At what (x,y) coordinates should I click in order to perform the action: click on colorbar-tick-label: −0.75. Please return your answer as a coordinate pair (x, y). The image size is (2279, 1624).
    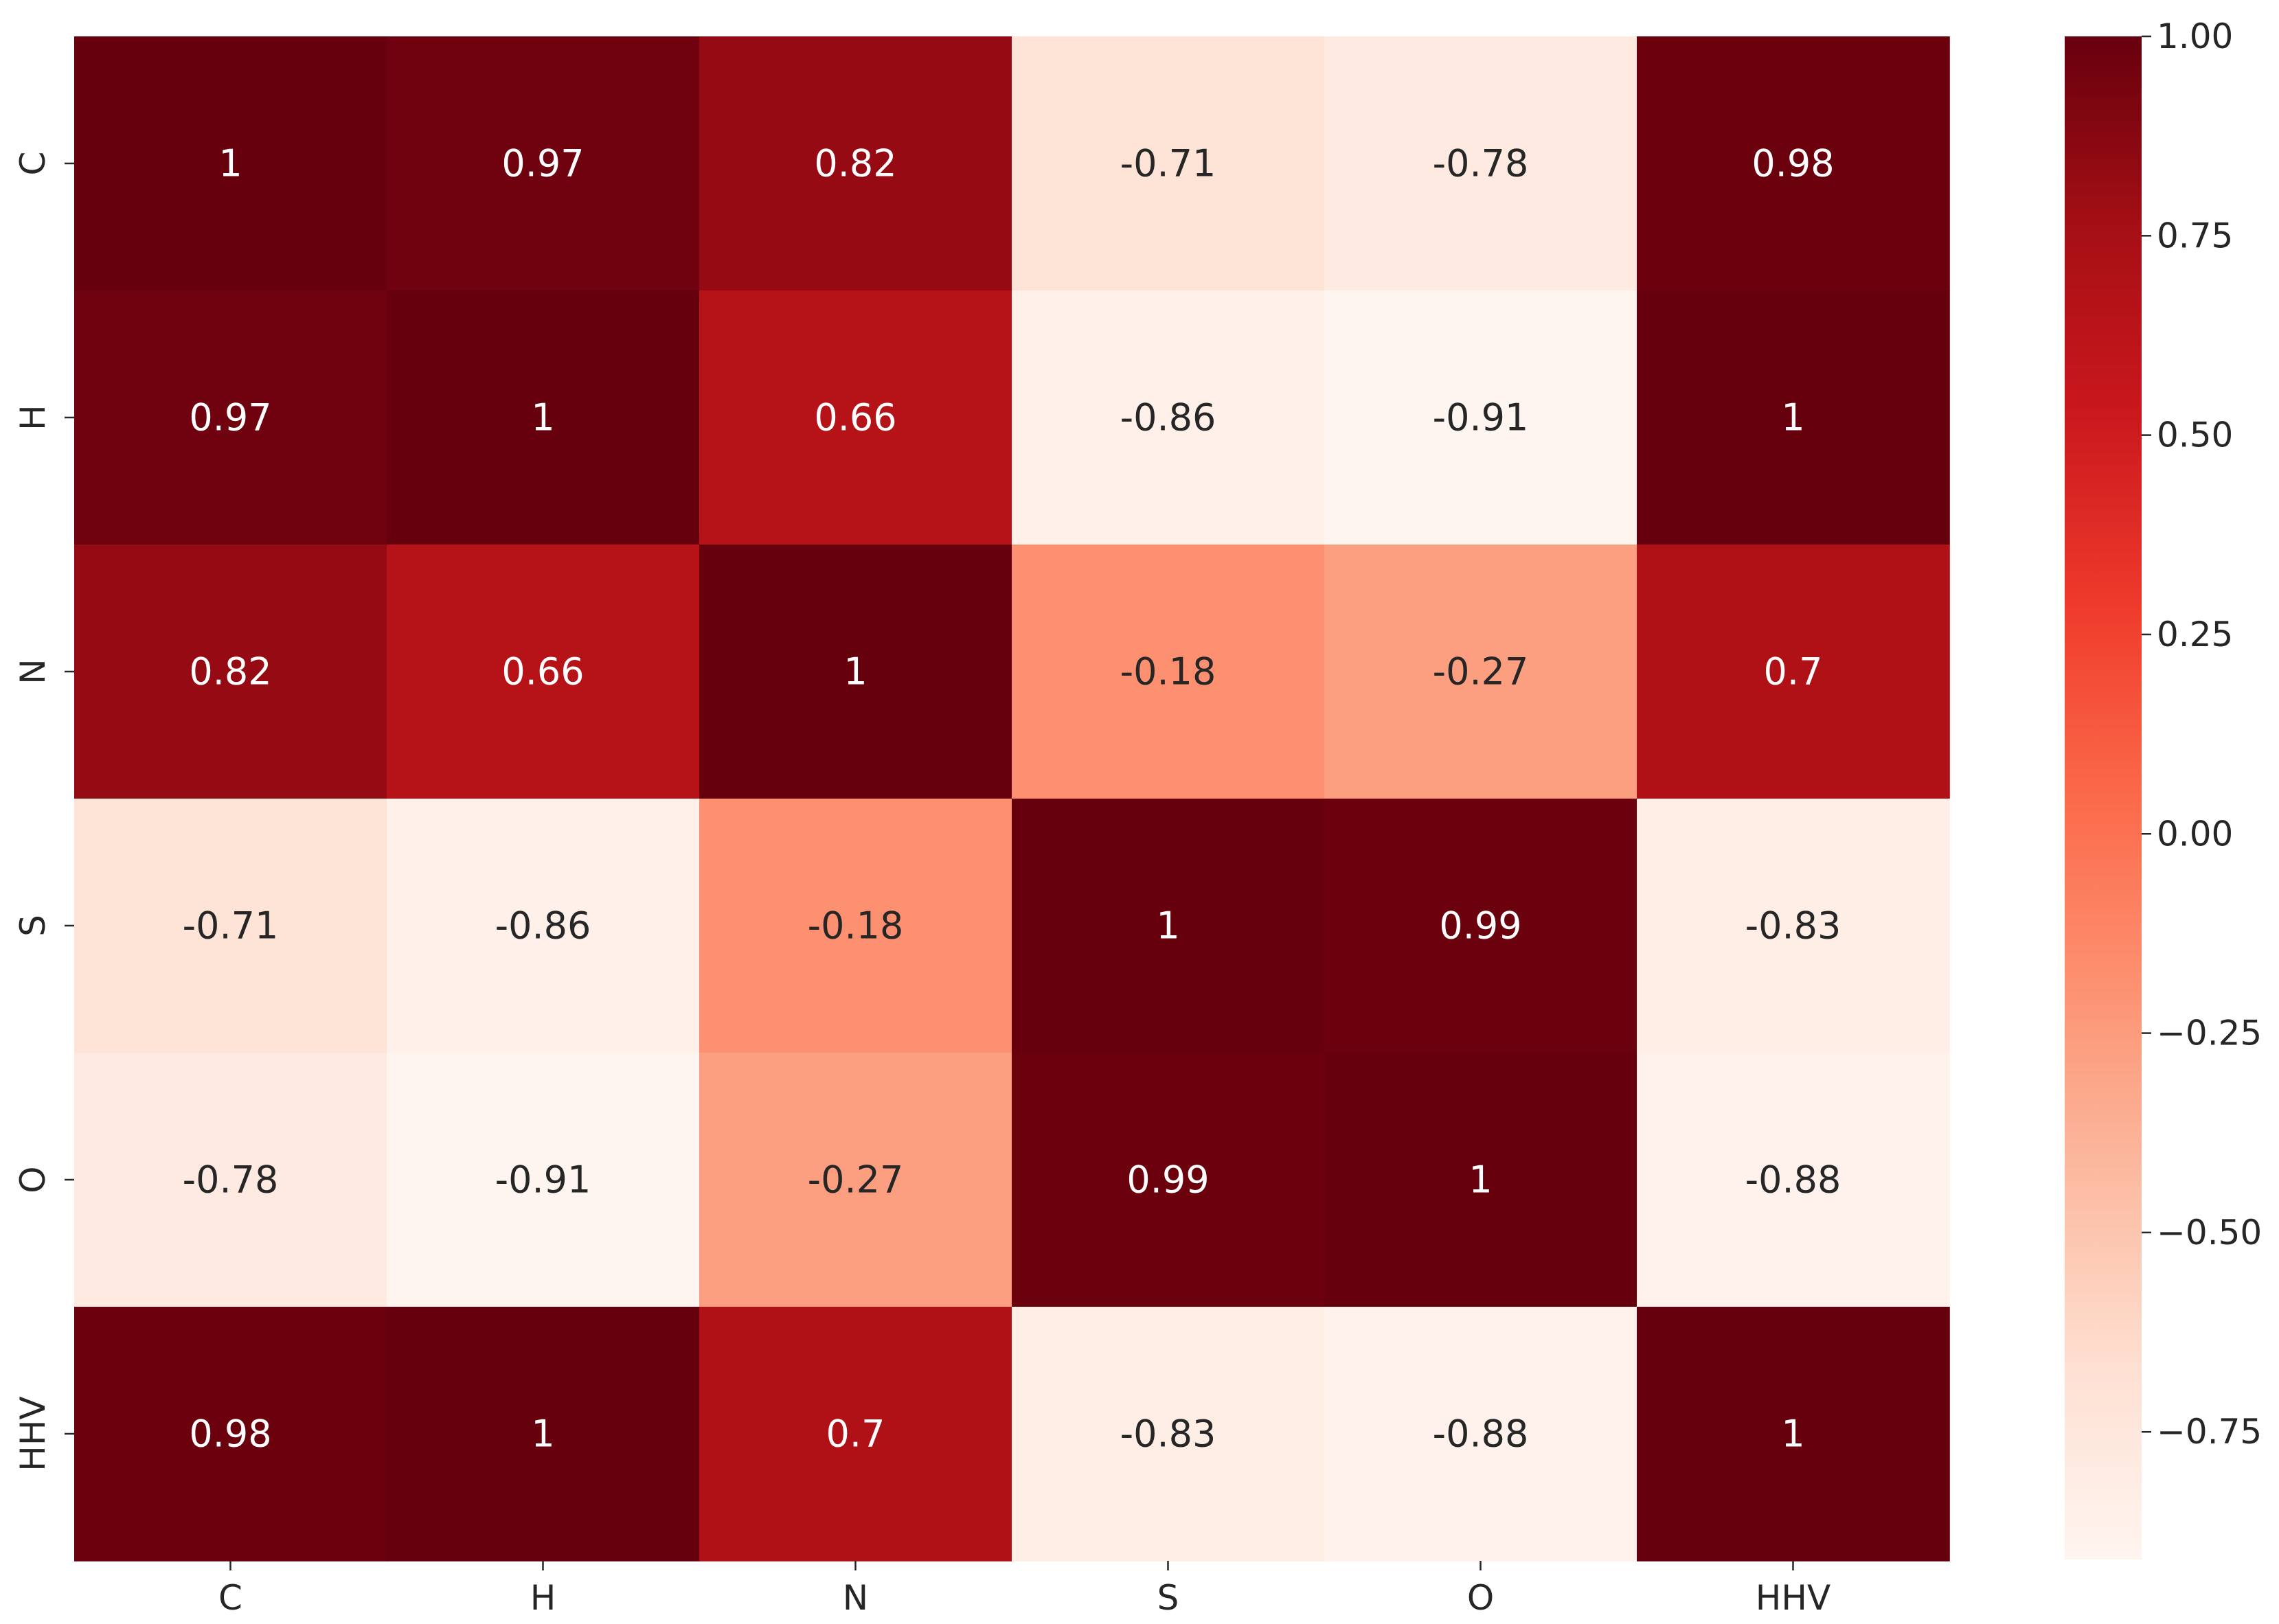
    Looking at the image, I should click on (2209, 1432).